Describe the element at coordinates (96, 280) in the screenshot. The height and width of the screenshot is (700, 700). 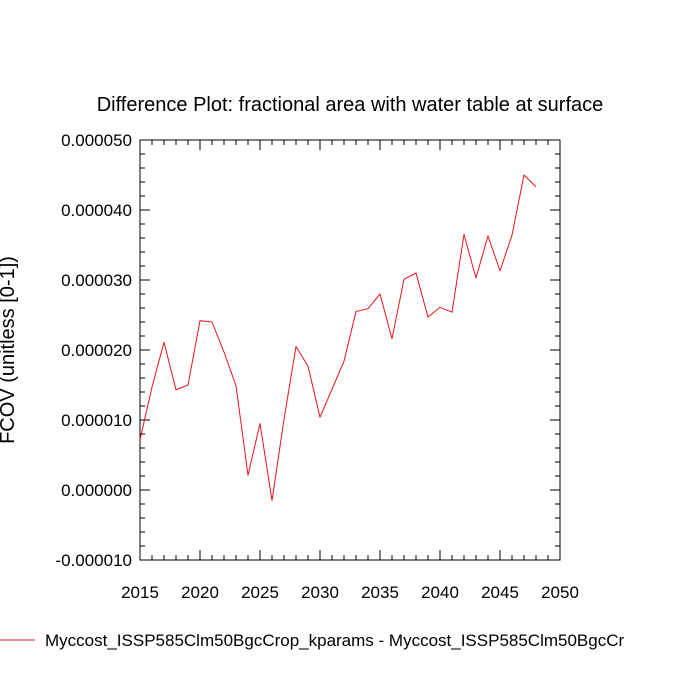
I see `y-tick-label: 0.000030` at that location.